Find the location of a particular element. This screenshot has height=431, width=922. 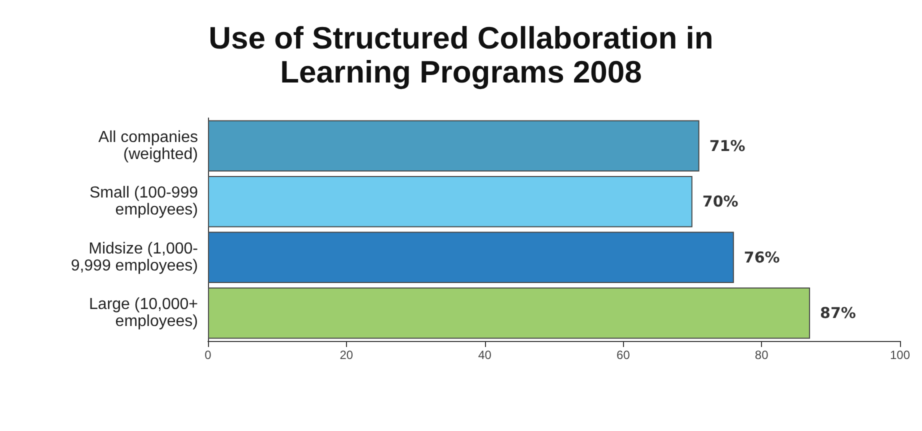

x-tick-label: 0 is located at coordinates (208, 355).